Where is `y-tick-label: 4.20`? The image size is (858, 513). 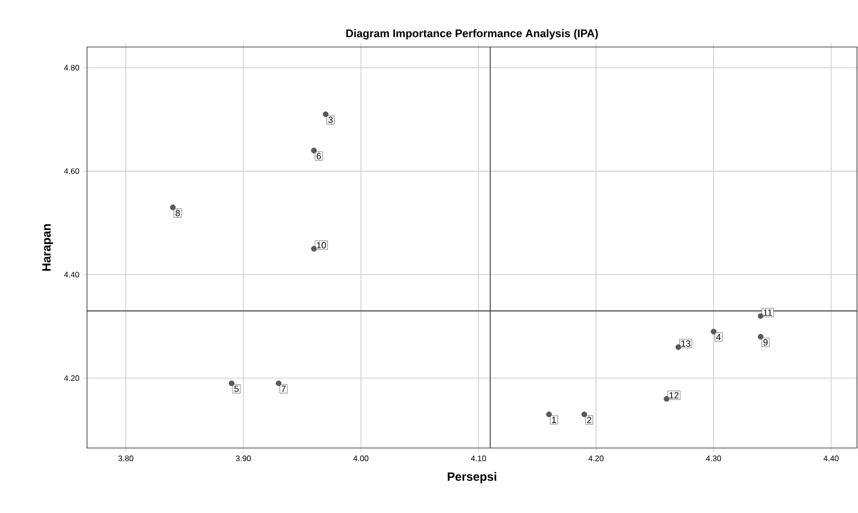
y-tick-label: 4.20 is located at coordinates (72, 378).